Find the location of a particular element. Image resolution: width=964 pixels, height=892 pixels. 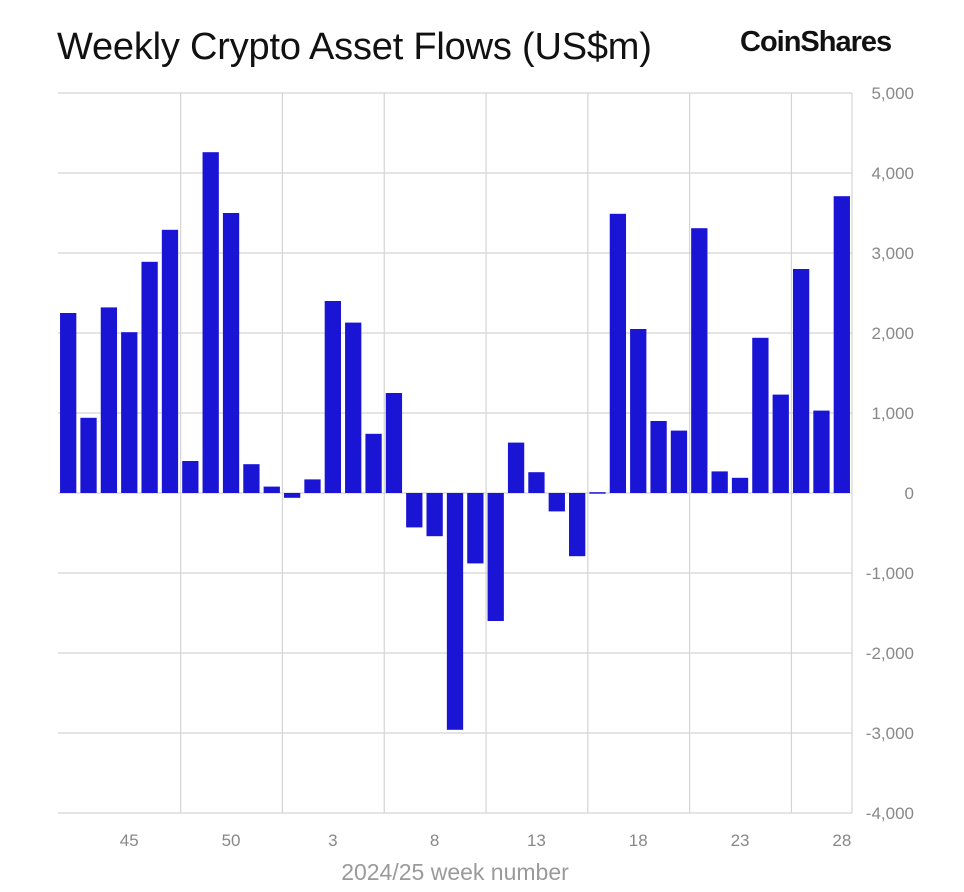

chart-title: Weekly Crypto Asset Flows (US$m) is located at coordinates (354, 47).